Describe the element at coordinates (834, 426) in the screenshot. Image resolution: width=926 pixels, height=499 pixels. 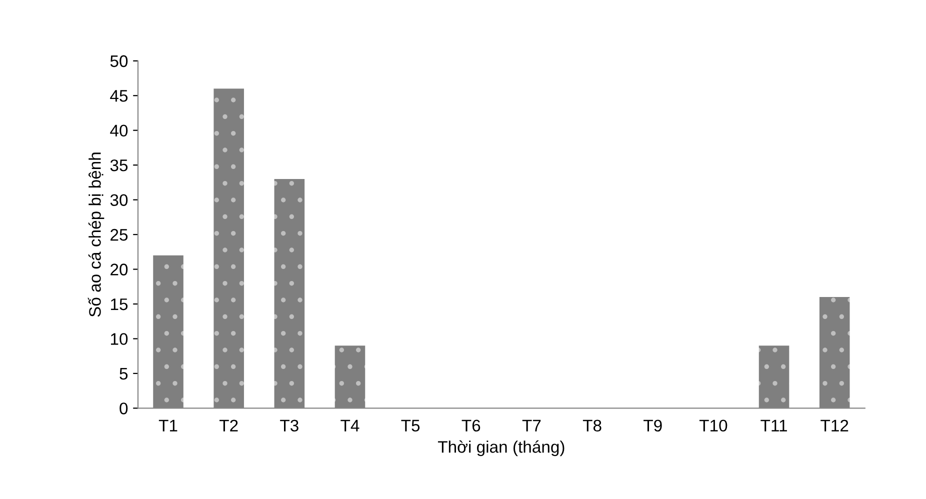
I see `x-tick-label: T12` at that location.